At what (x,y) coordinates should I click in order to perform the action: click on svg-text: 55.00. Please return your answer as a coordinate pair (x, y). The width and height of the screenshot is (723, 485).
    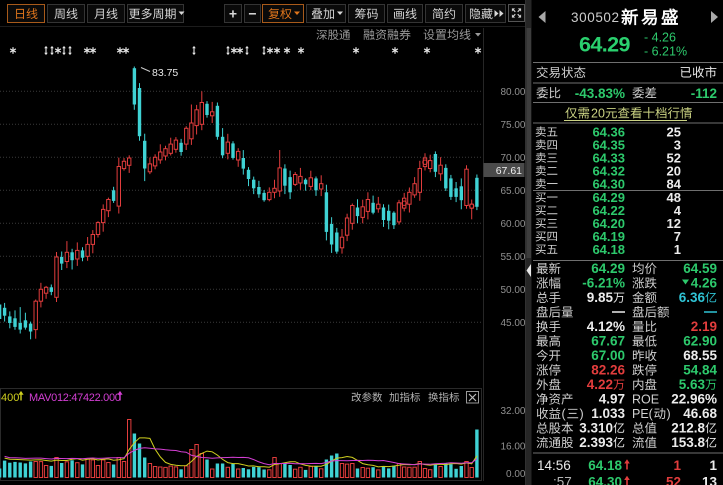
    Looking at the image, I should click on (512, 257).